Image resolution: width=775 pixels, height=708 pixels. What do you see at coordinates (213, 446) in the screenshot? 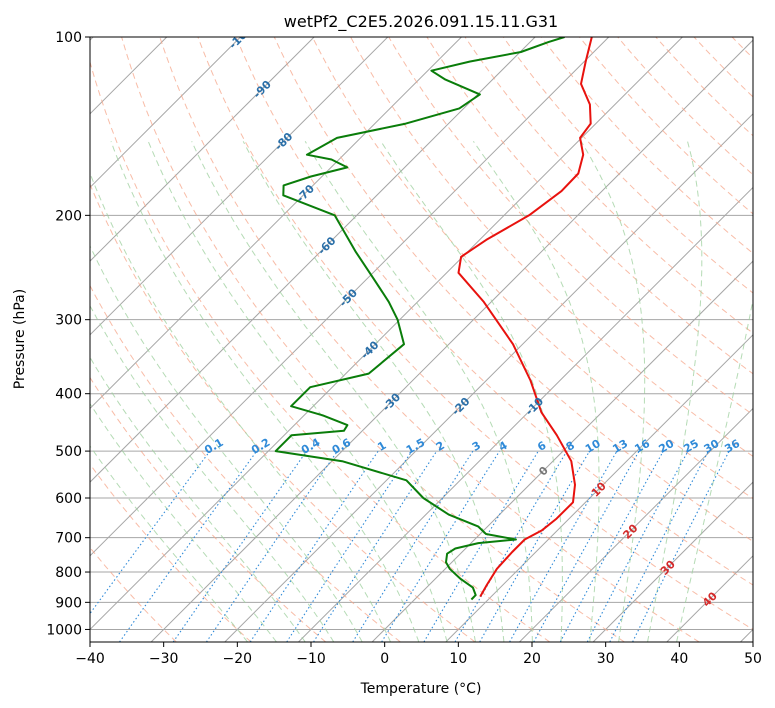
I see `mixing-ratio-label: 0.1` at bounding box center [213, 446].